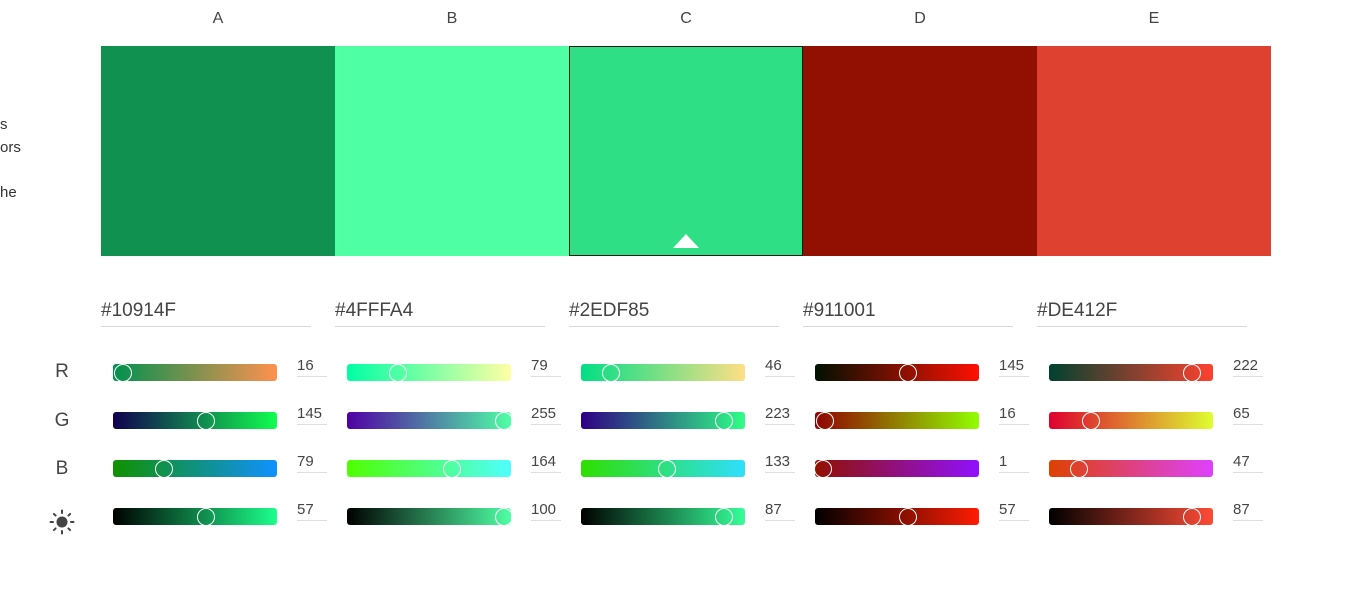  I want to click on slider-red-d, so click(897, 372).